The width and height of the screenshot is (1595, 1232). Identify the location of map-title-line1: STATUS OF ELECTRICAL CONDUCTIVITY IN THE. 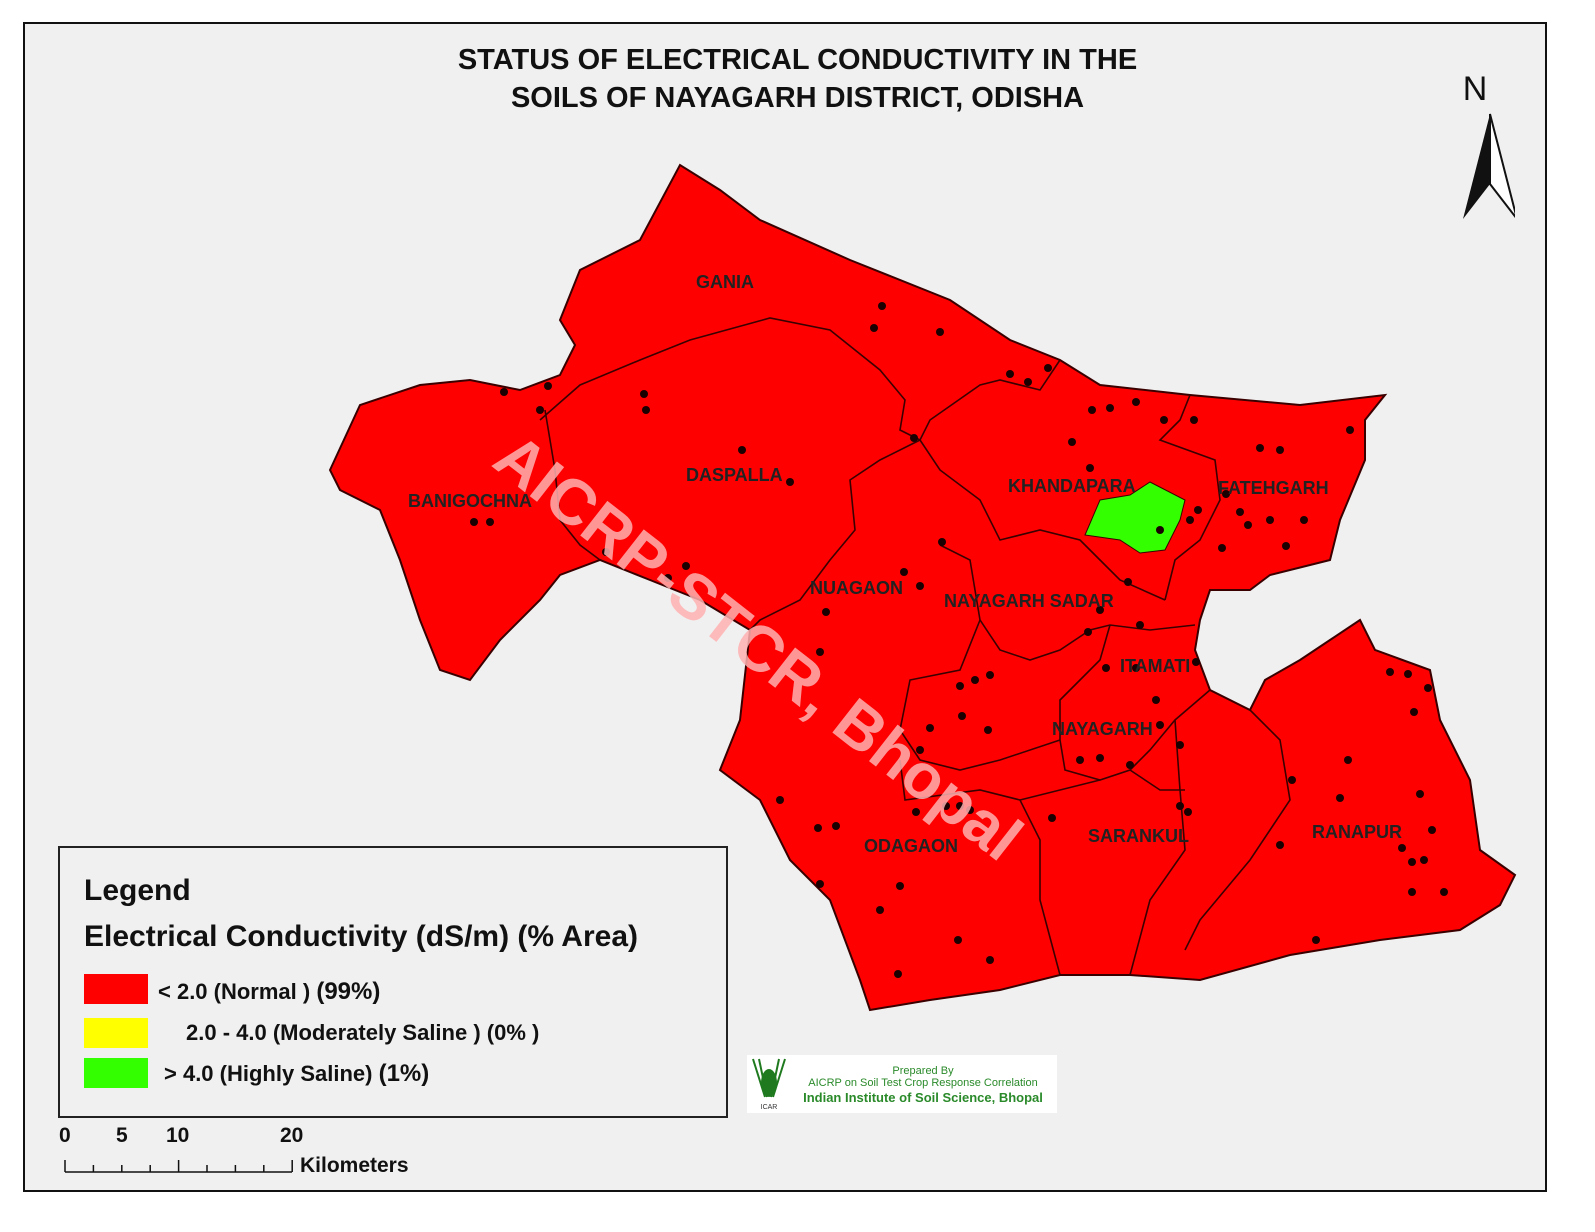
(797, 60).